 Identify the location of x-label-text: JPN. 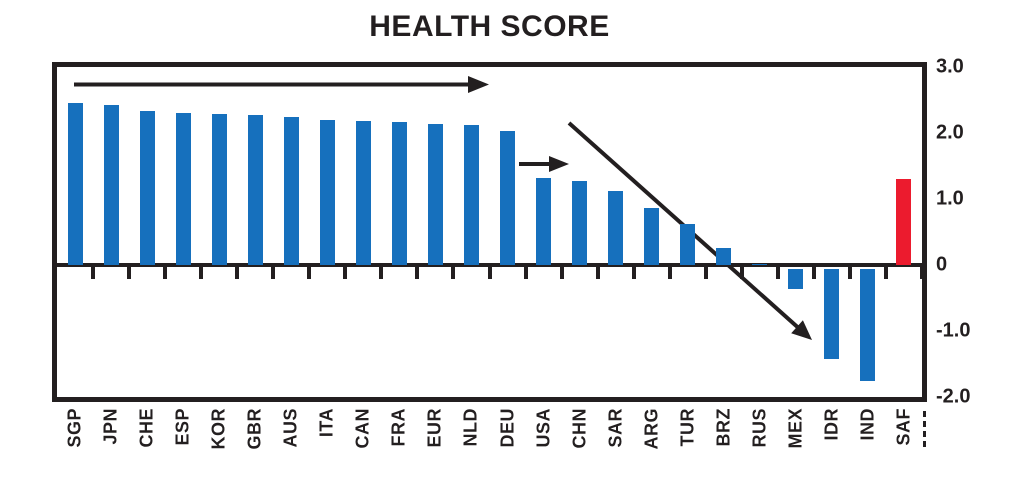
(110, 426).